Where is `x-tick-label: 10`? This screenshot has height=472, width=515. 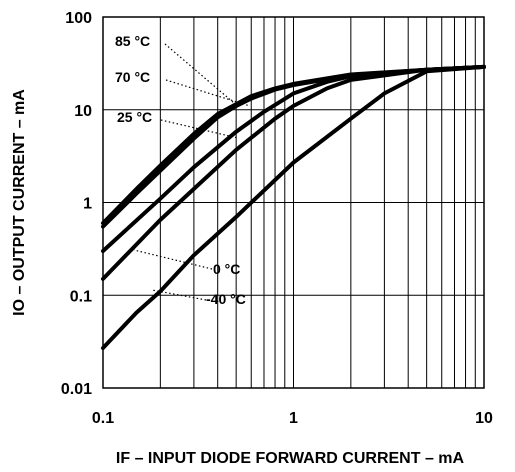
x-tick-label: 10 is located at coordinates (484, 418).